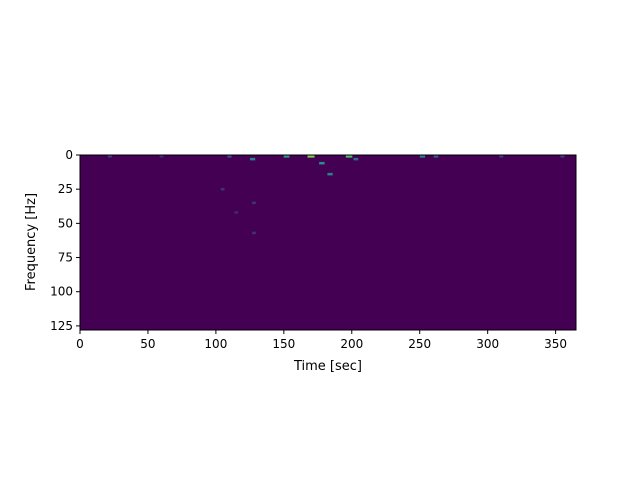 The image size is (640, 480). I want to click on x-axis-label: Time [sec], so click(327, 366).